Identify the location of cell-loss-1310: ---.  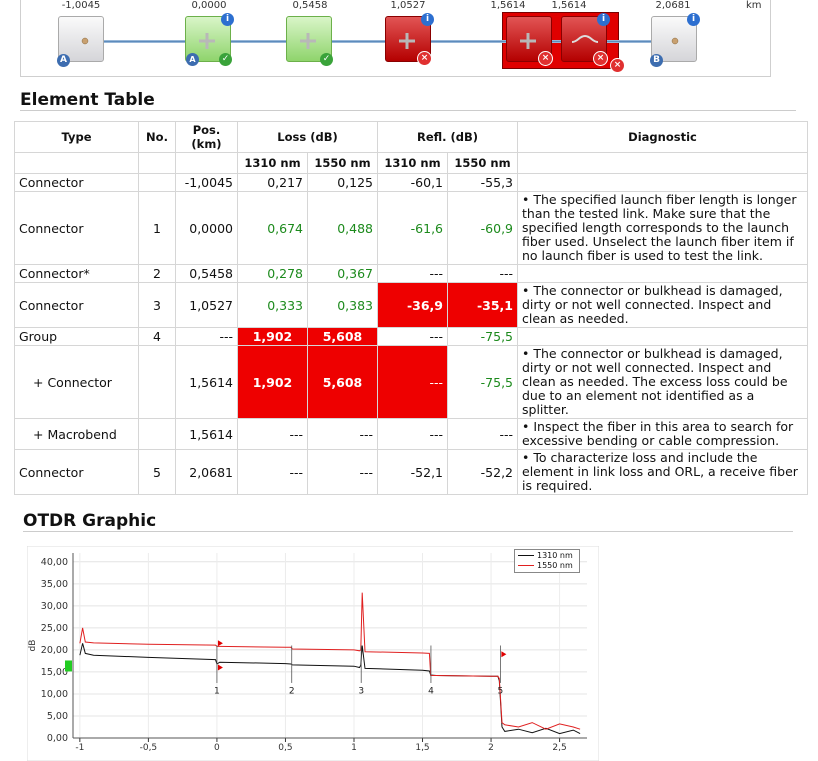
(272, 434).